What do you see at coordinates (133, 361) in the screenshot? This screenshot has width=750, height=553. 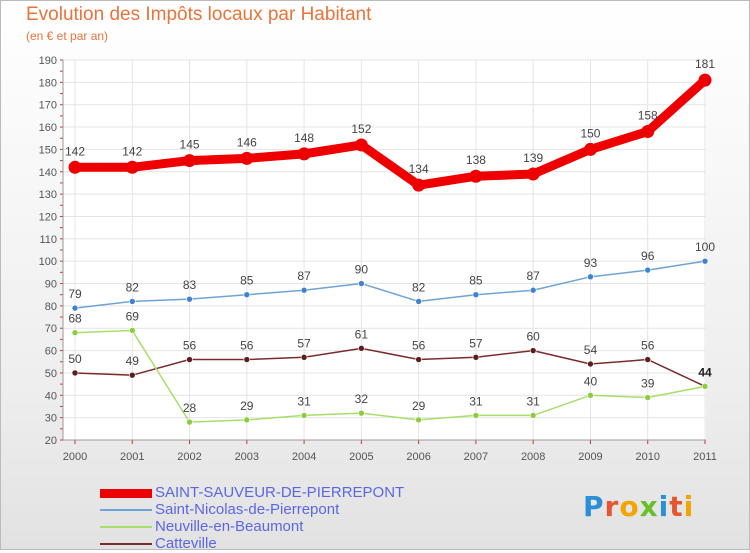 I see `data-label: 49` at bounding box center [133, 361].